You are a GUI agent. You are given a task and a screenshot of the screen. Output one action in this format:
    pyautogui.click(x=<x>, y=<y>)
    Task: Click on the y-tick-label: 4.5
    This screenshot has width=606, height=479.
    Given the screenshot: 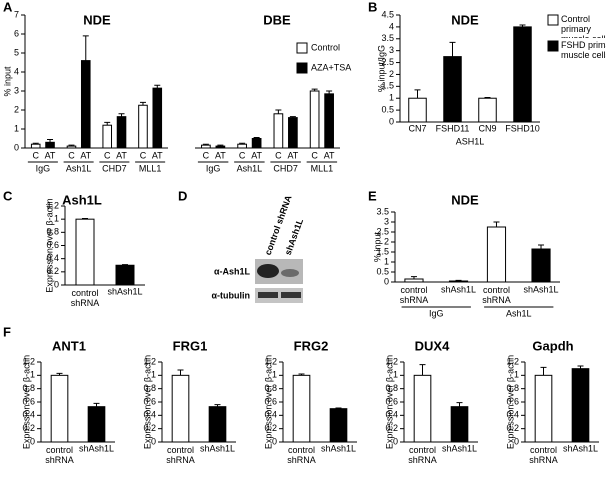 What is the action you would take?
    pyautogui.click(x=387, y=14)
    